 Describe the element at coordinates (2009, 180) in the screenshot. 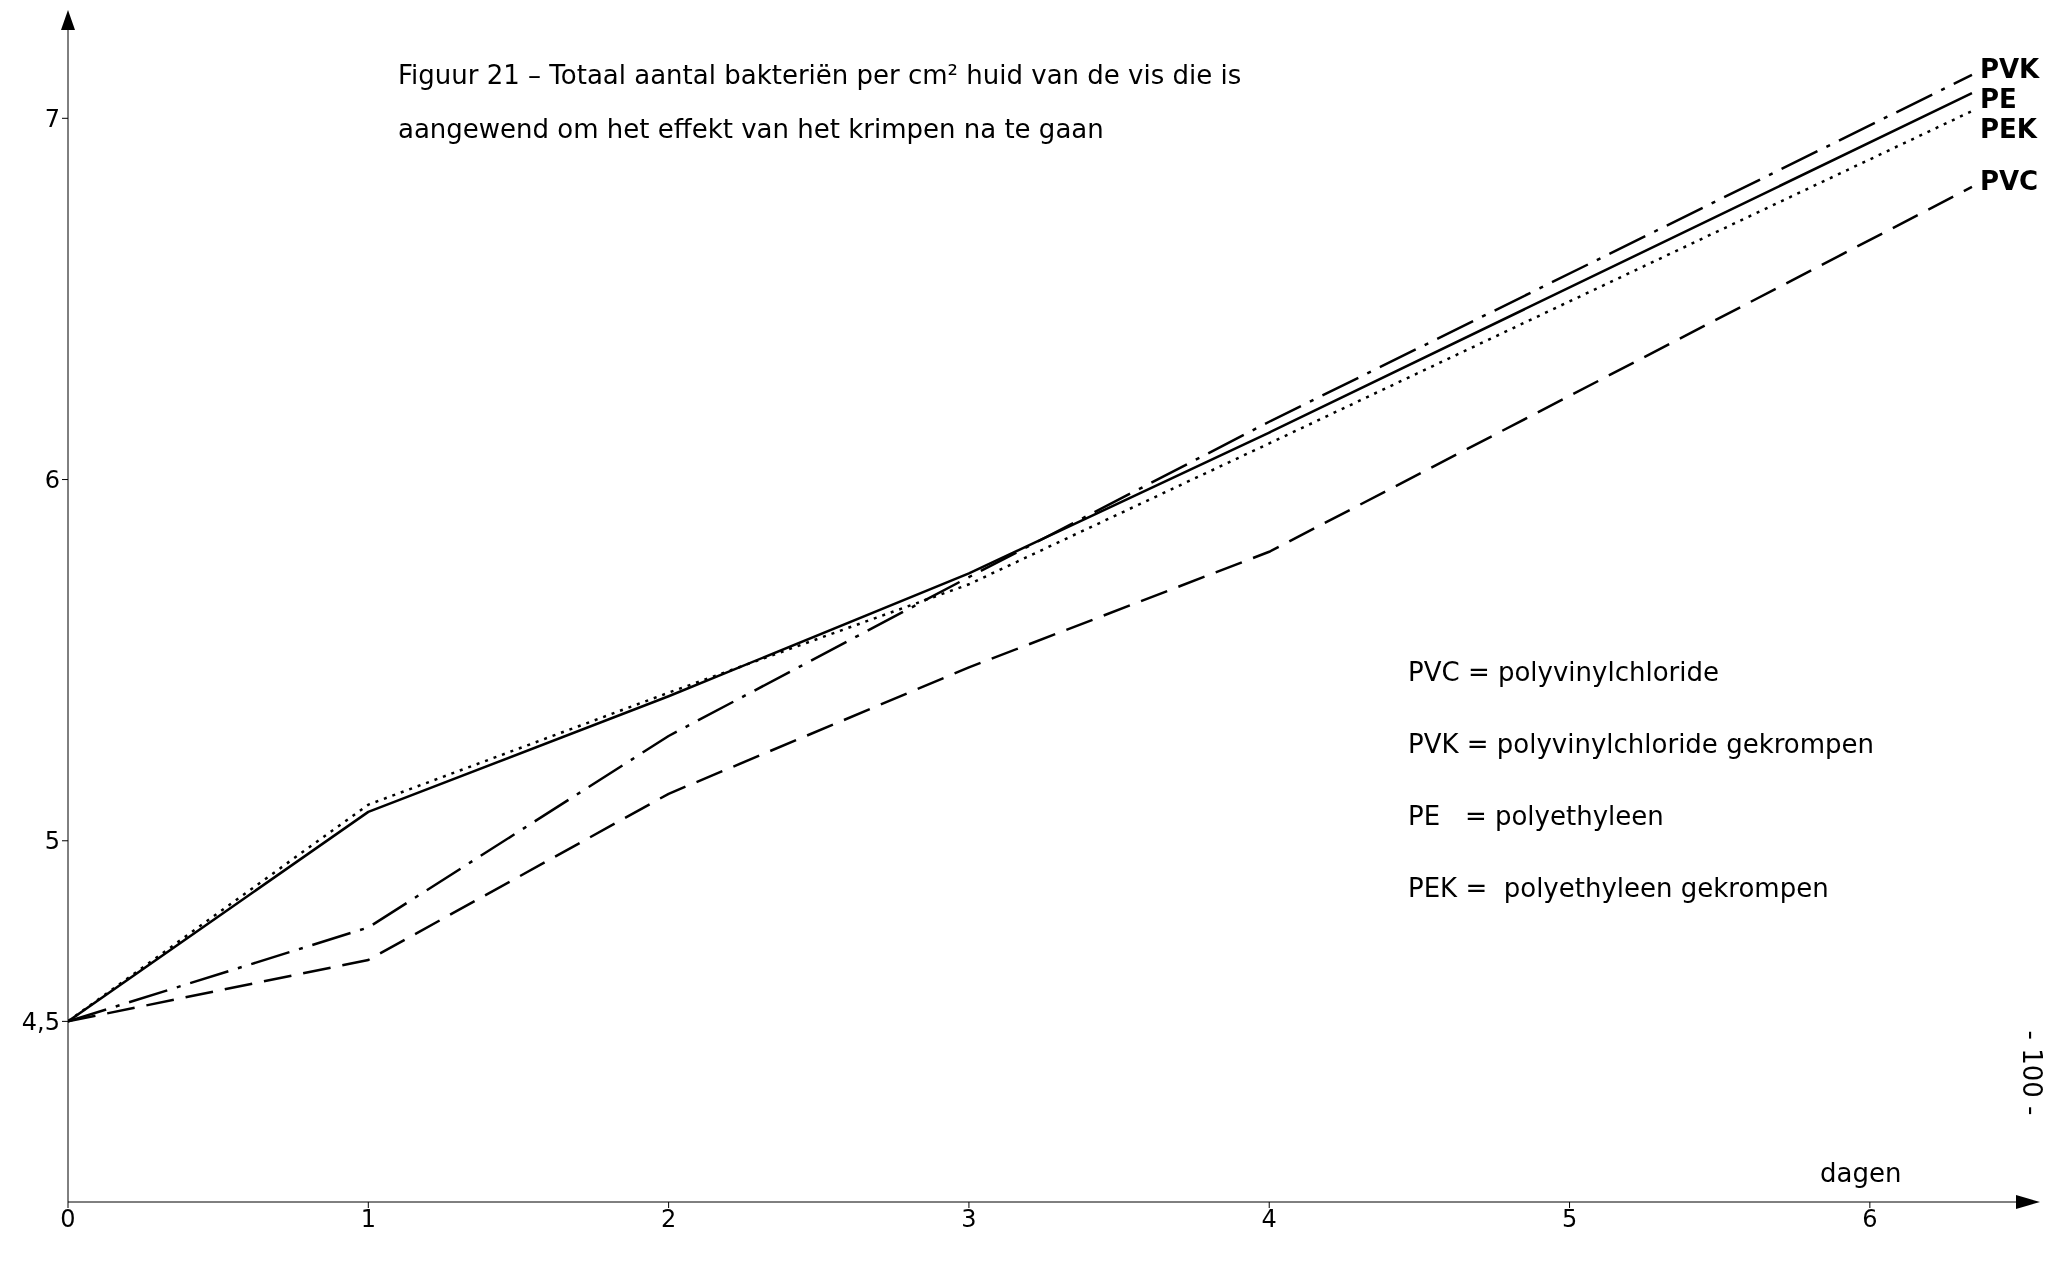

I see `series-label: PVC` at that location.